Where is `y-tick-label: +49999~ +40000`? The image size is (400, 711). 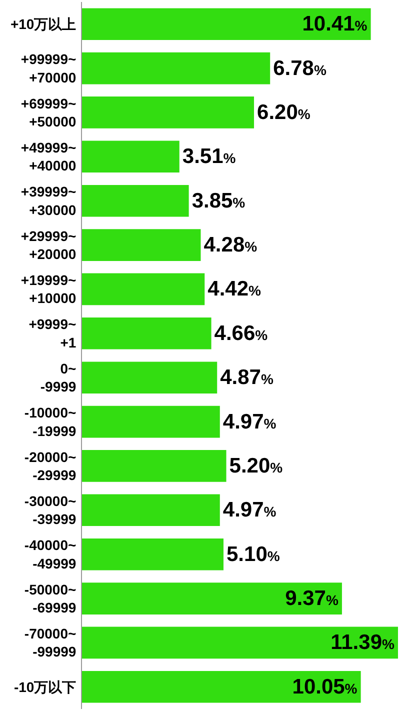
y-tick-label: +49999~ +40000 is located at coordinates (48, 156).